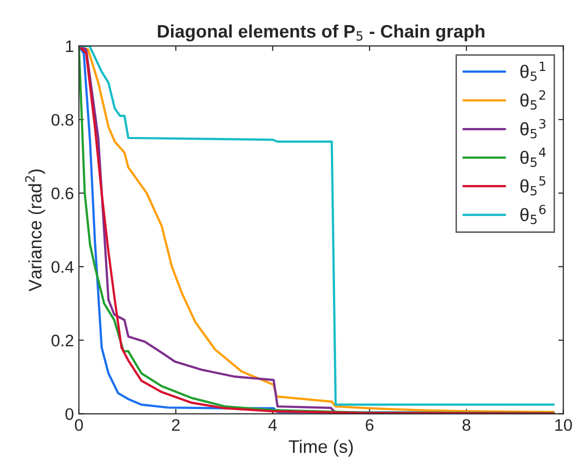  What do you see at coordinates (320, 448) in the screenshot?
I see `x-axis-title: Time (s)` at bounding box center [320, 448].